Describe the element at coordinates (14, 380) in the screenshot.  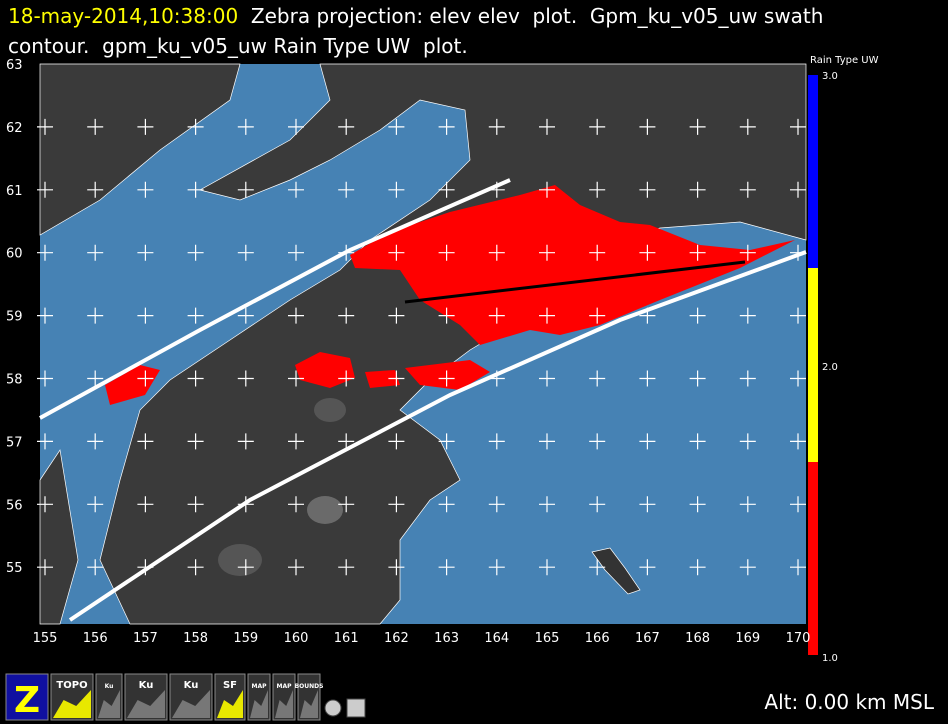
I see `lat-label: 58` at that location.